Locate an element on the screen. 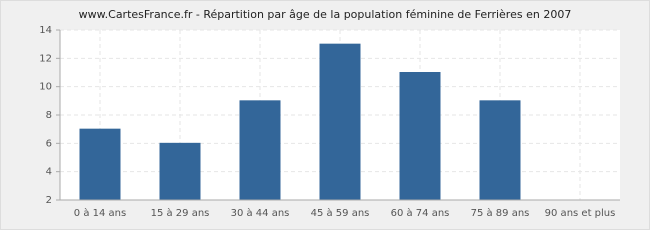 The image size is (650, 240). y-tick-label: 14 is located at coordinates (45, 30).